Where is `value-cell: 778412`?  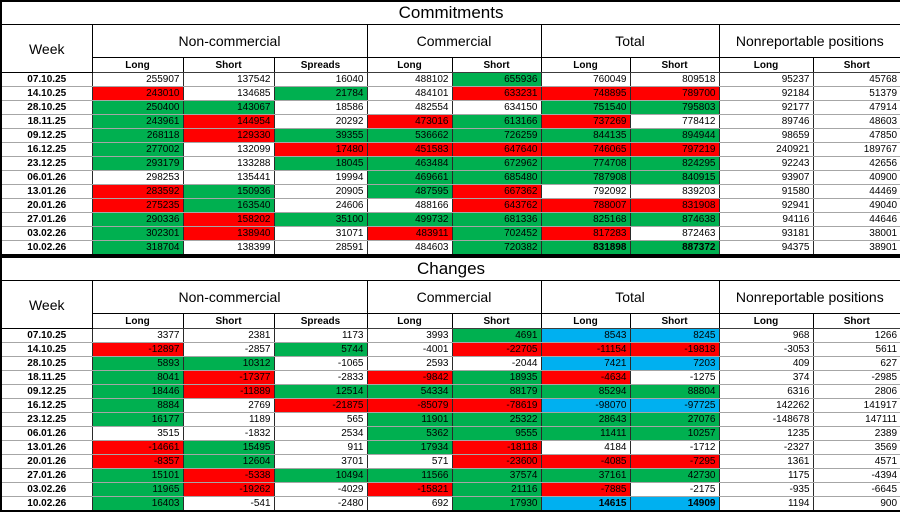 value-cell: 778412 is located at coordinates (674, 121).